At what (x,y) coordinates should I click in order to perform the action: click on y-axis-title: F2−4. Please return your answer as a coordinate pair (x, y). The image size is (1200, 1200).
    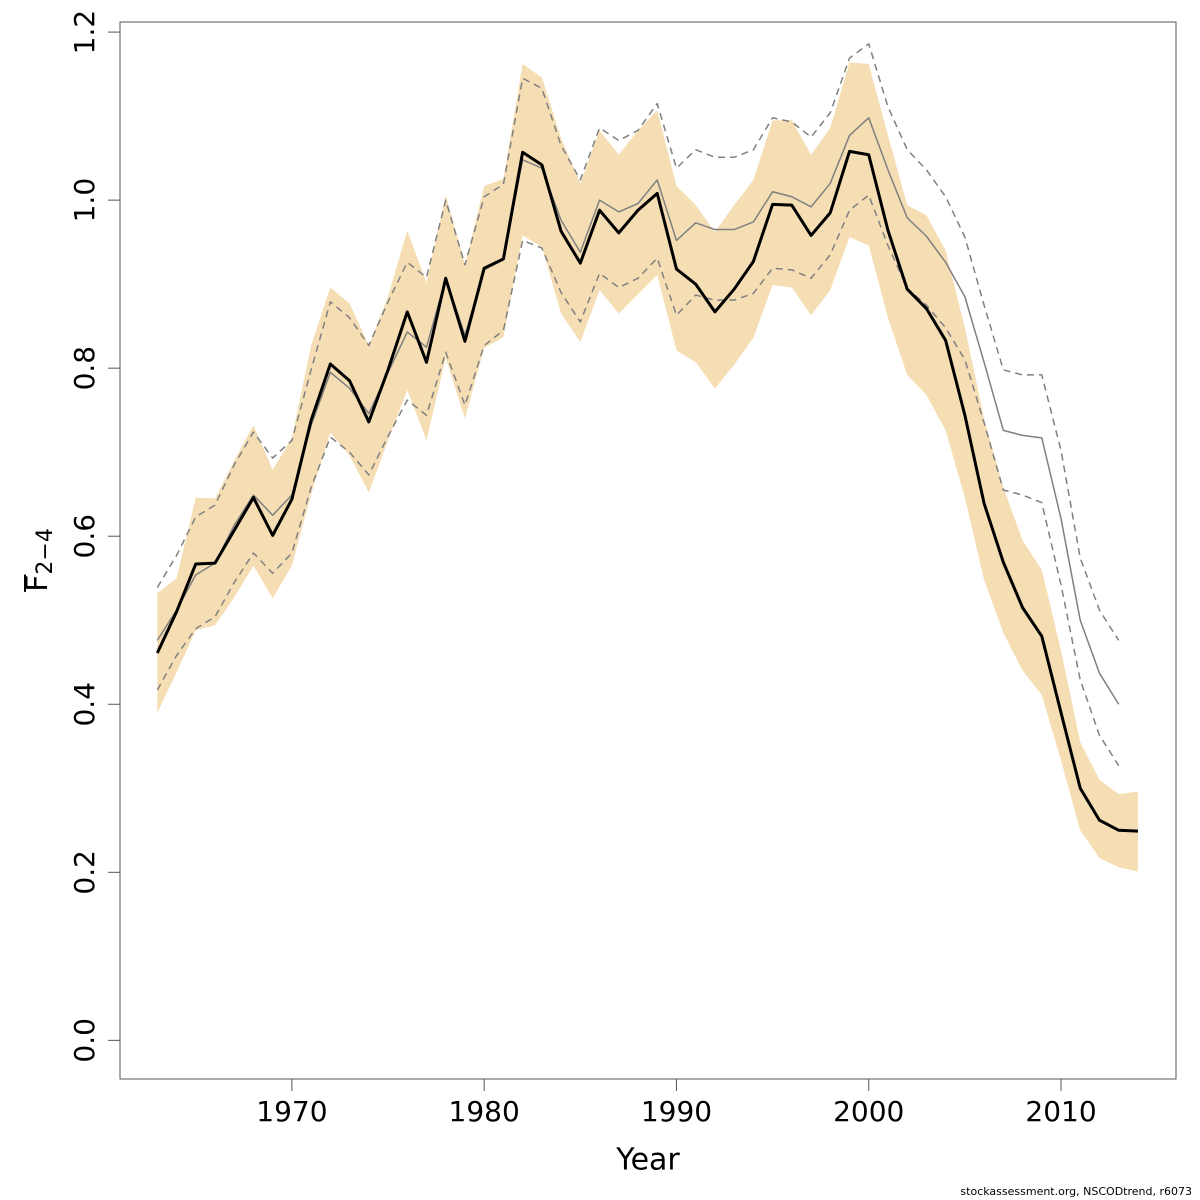
    Looking at the image, I should click on (39, 560).